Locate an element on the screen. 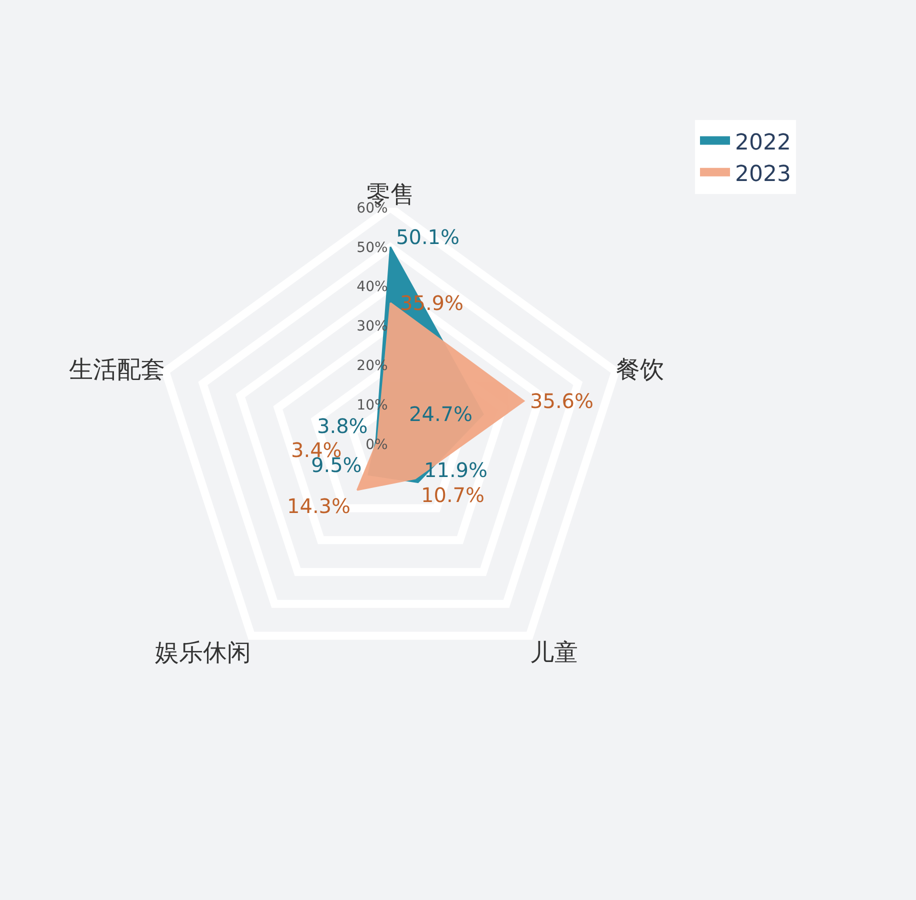 This screenshot has width=916, height=900. legend-label: 2022 is located at coordinates (763, 143).